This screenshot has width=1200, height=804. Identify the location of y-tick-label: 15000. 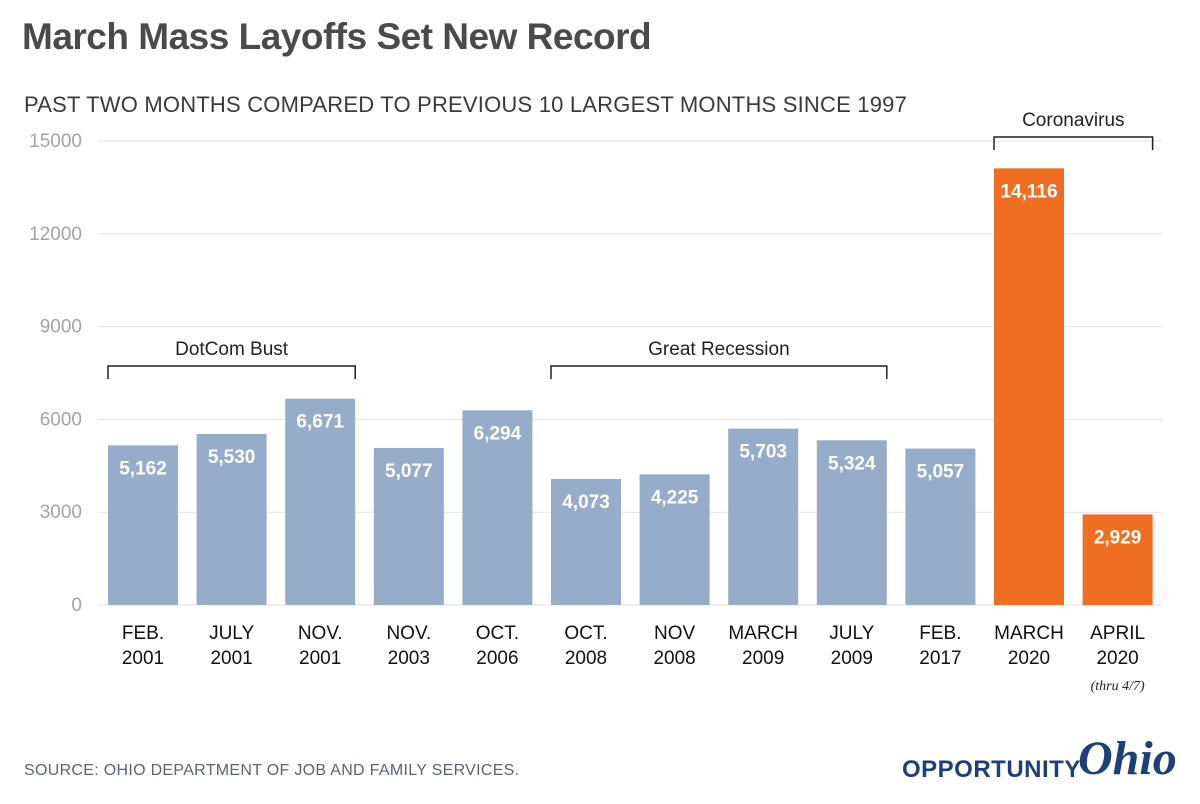
(55, 141).